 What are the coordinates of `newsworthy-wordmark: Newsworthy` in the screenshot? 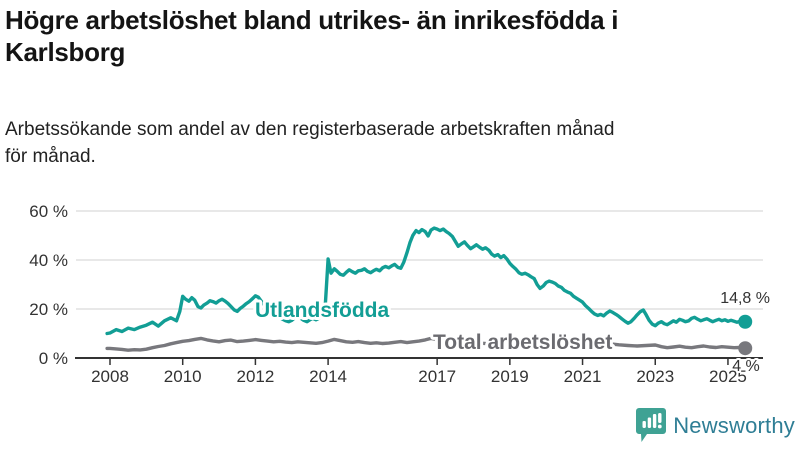 It's located at (734, 425).